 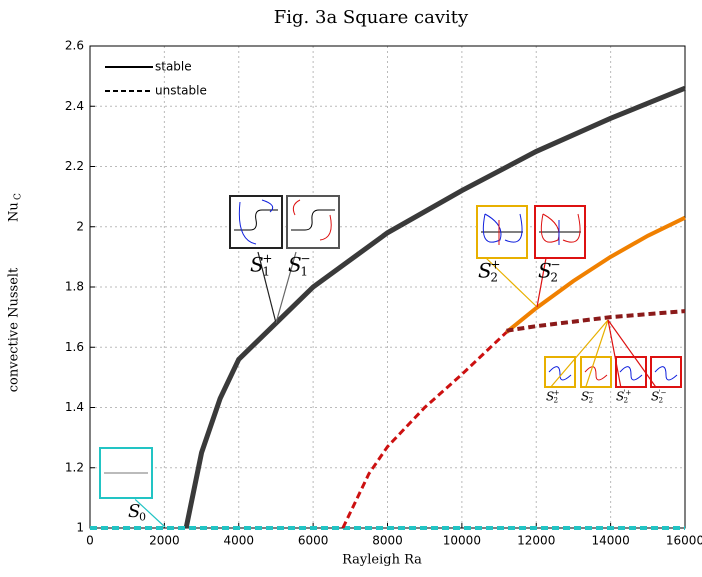 What do you see at coordinates (627, 392) in the screenshot?
I see `annotation-sup: '+` at bounding box center [627, 392].